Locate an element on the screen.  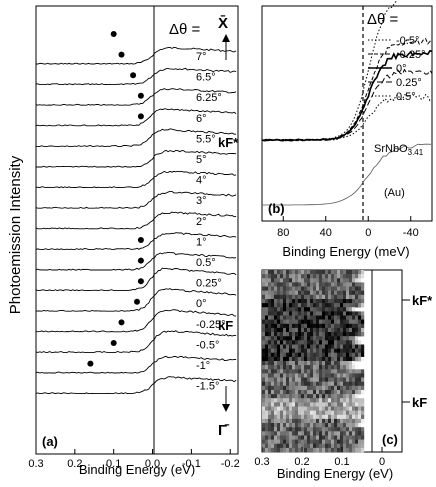
panel-b-sample-subscript: 3.41 is located at coordinates (416, 152).